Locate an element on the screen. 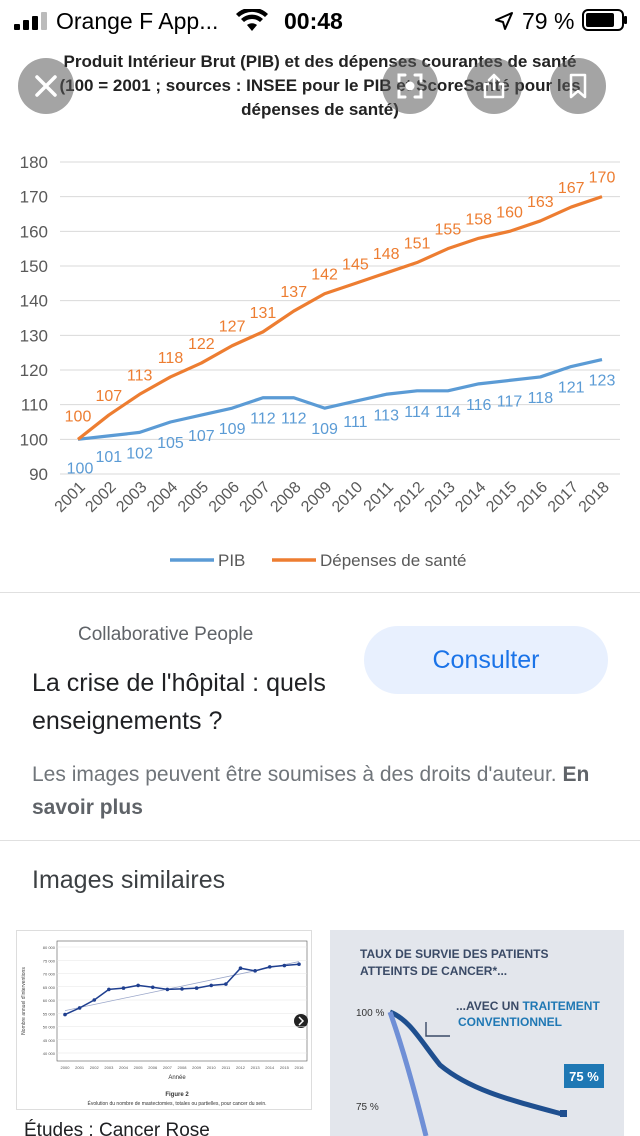  data-label: 118 is located at coordinates (171, 358).